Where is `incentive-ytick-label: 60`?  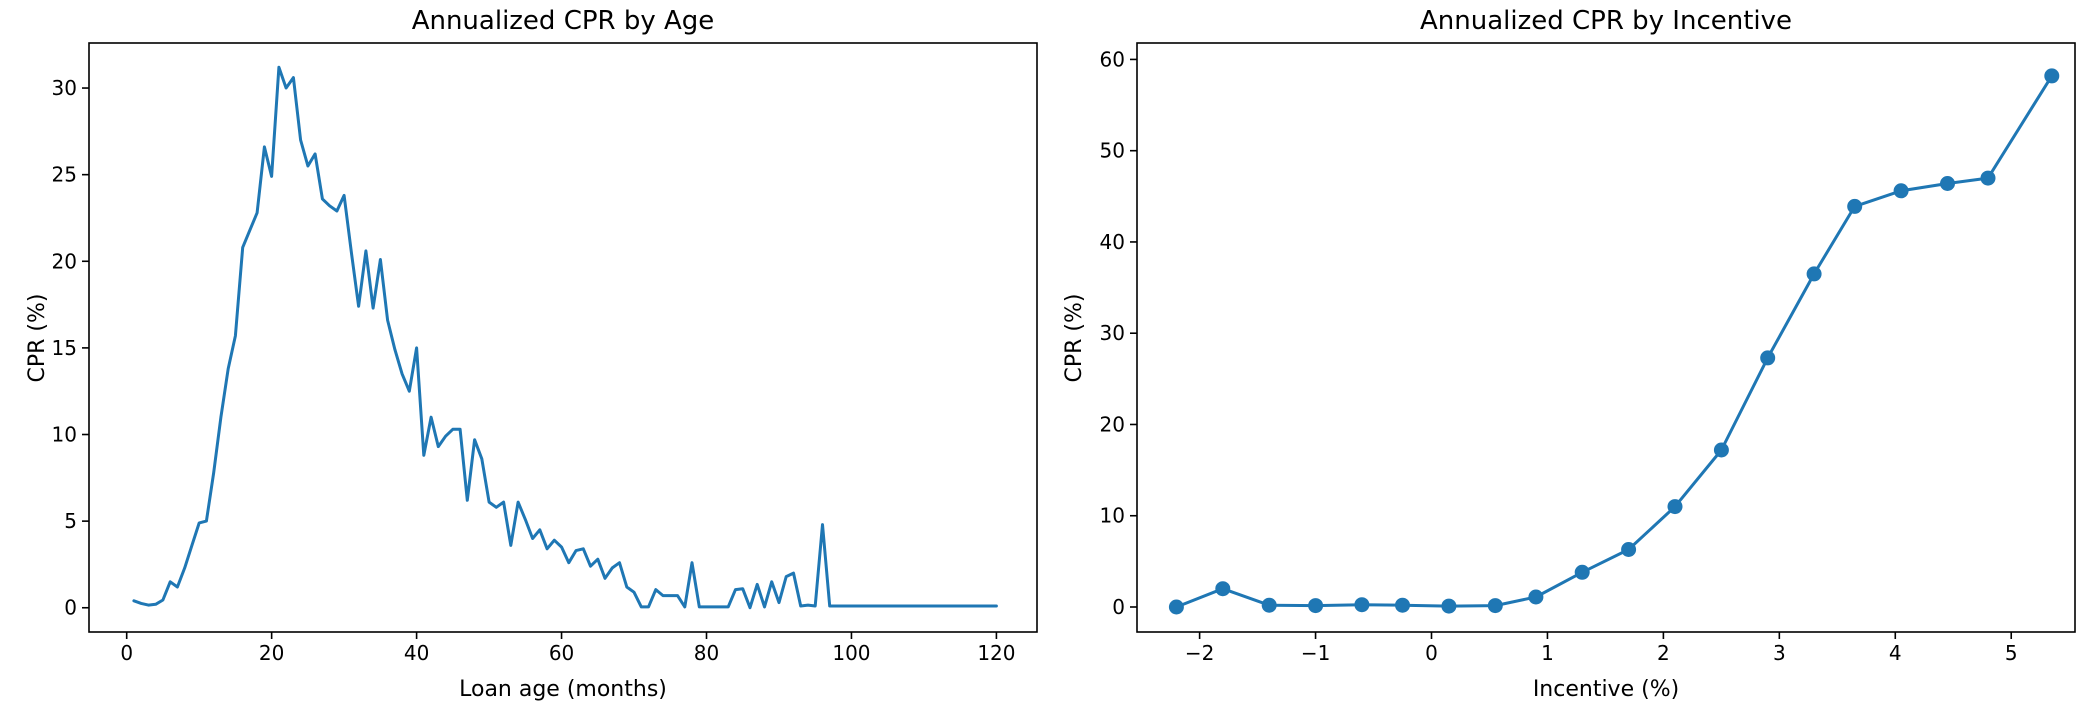 incentive-ytick-label: 60 is located at coordinates (1112, 59).